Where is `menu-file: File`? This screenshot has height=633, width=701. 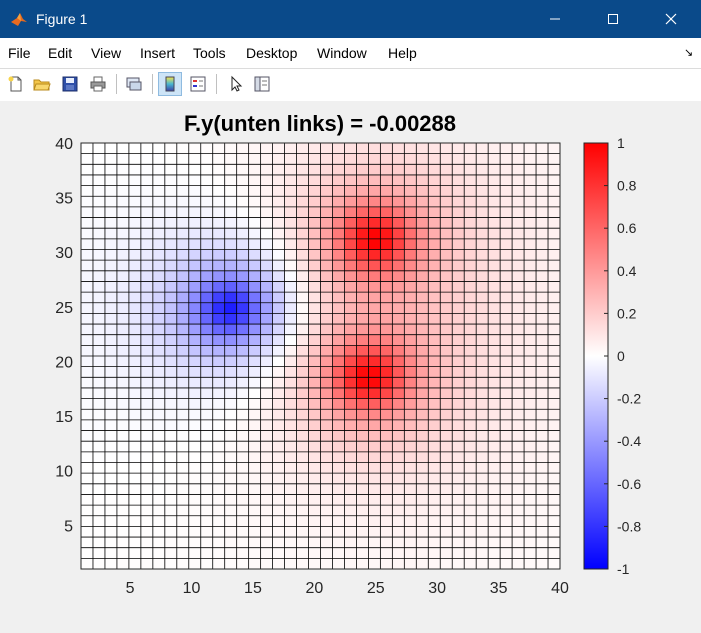
menu-file: File is located at coordinates (19, 53).